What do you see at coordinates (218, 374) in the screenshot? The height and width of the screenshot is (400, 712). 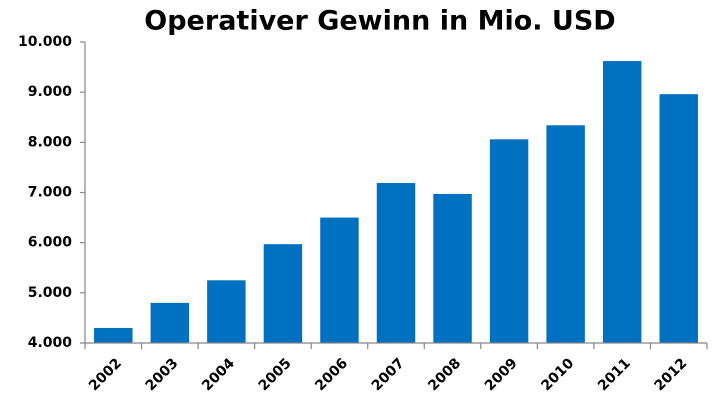 I see `x-tick-label: 2004` at bounding box center [218, 374].